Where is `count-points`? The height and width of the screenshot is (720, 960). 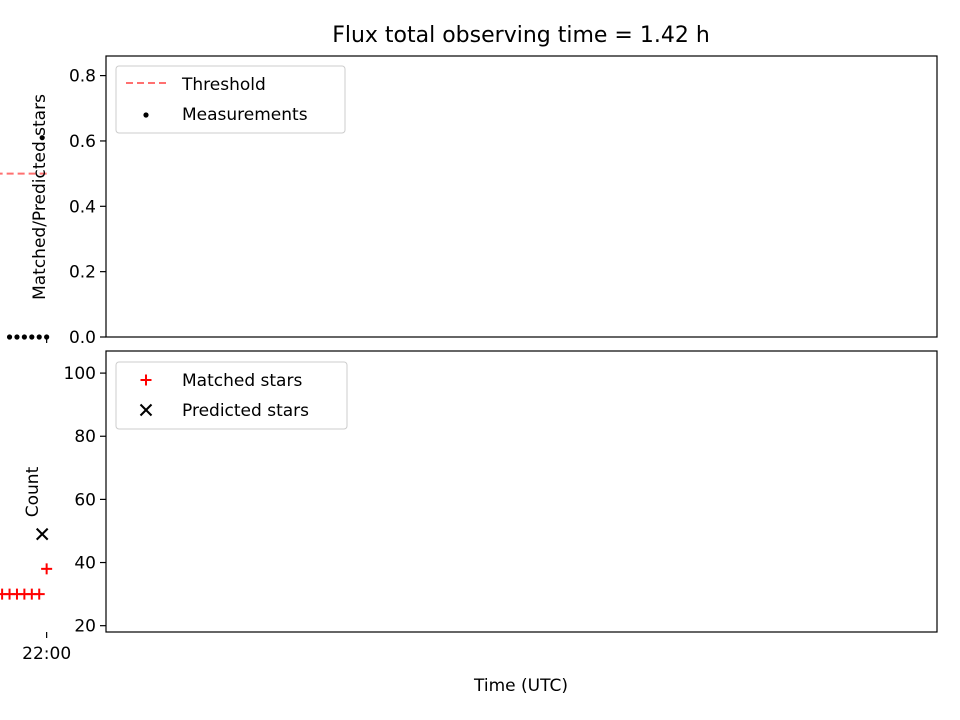
count-points is located at coordinates (26, 563).